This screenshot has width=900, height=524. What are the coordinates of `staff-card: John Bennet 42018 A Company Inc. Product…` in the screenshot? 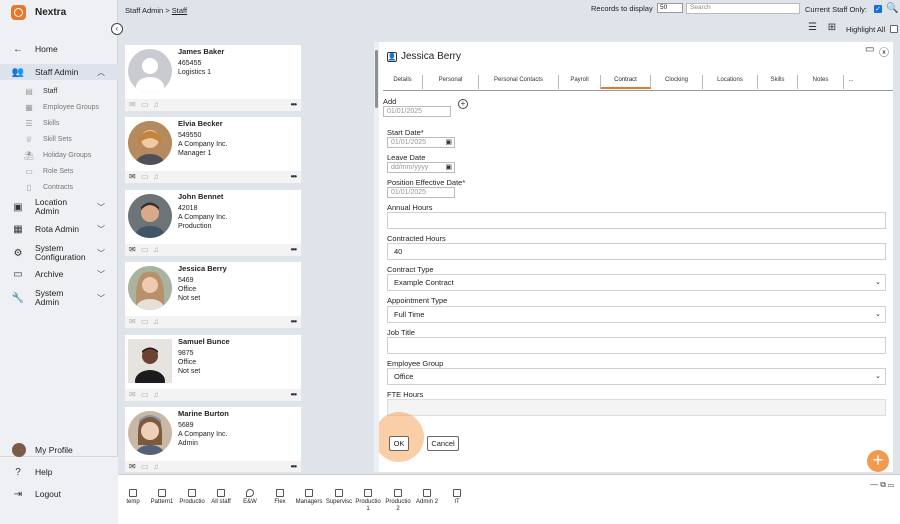 It's located at (213, 222).